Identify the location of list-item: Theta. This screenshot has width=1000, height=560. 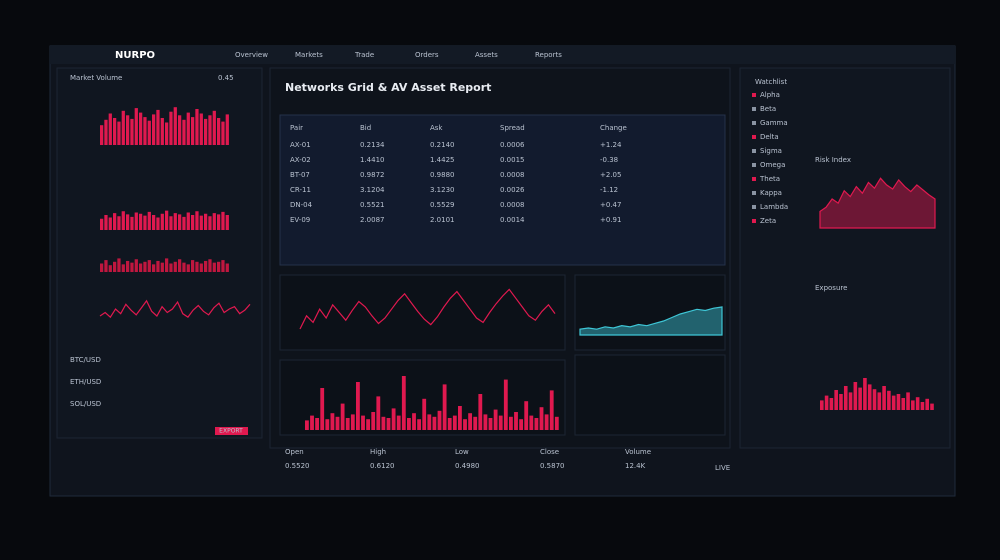
(769, 179).